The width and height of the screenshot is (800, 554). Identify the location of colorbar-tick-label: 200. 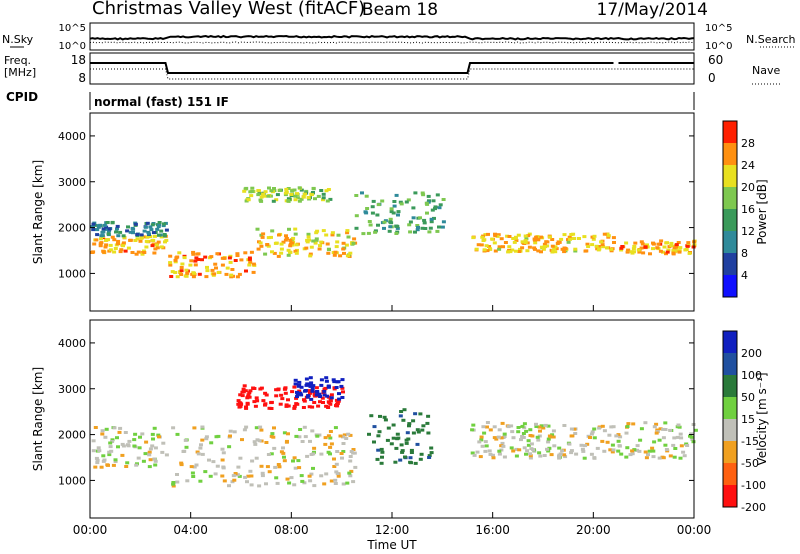
(751, 353).